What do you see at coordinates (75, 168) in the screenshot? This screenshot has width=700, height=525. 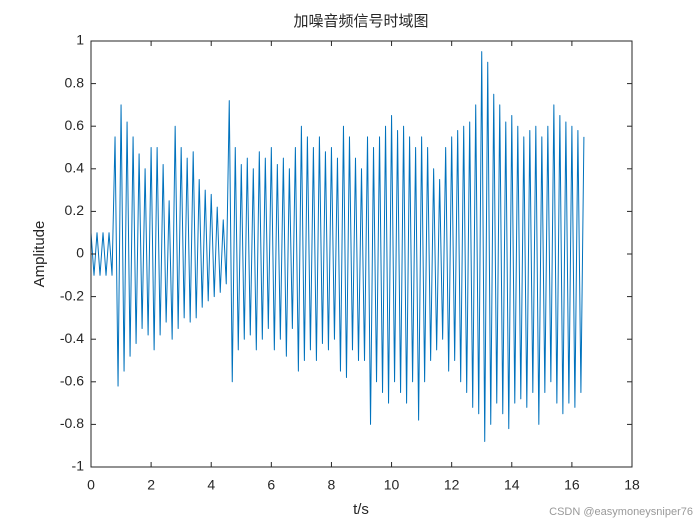 I see `y-tick-label: 0.4` at bounding box center [75, 168].